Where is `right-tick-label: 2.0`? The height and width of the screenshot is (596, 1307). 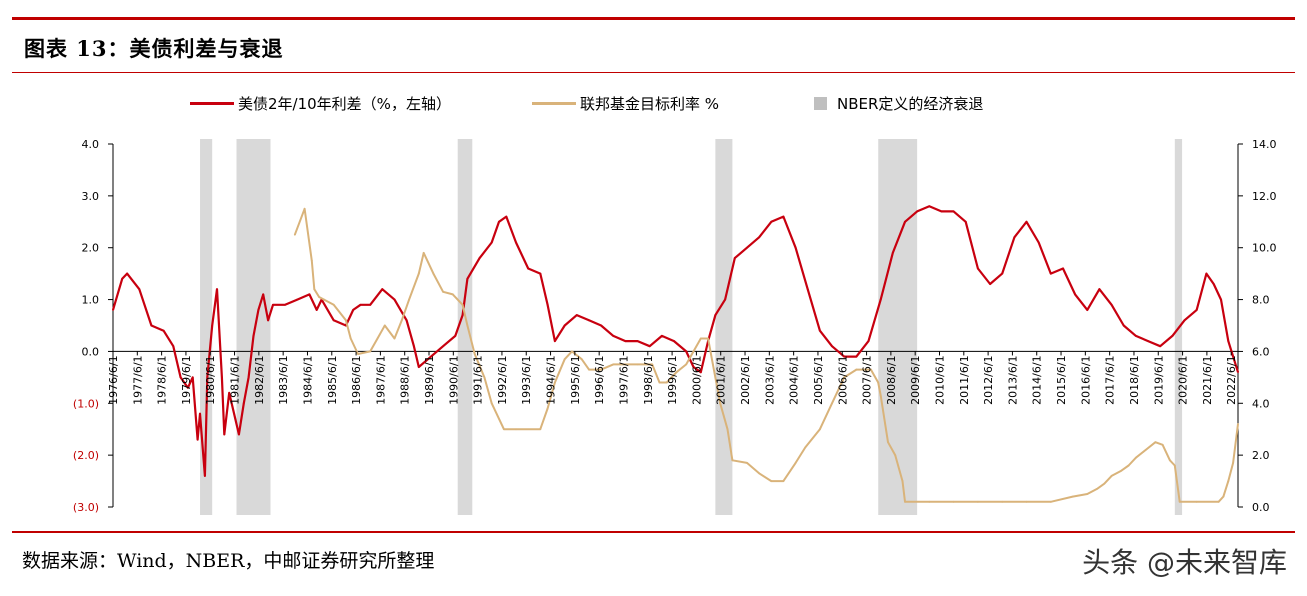
right-tick-label: 2.0 is located at coordinates (1261, 455).